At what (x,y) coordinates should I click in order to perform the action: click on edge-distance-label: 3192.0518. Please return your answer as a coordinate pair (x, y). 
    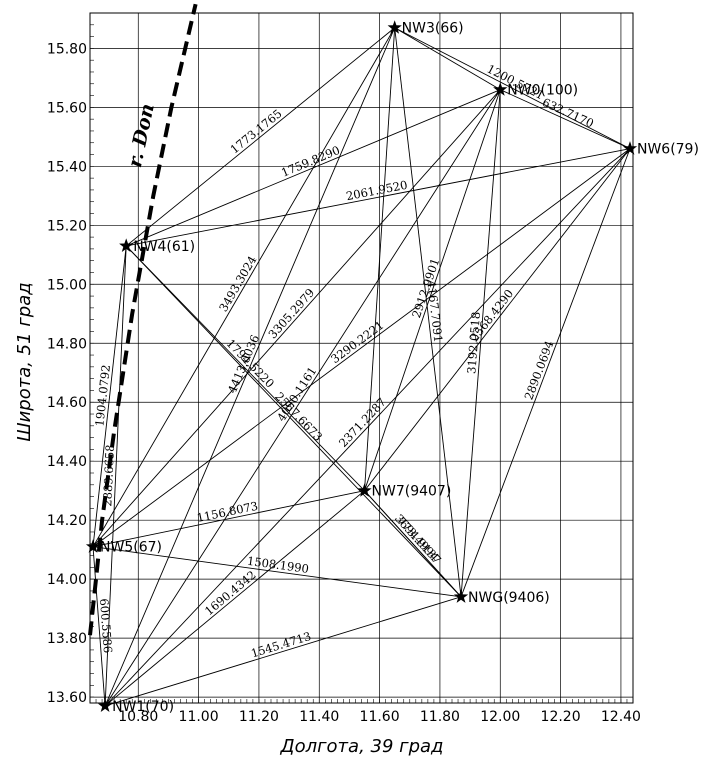
    Looking at the image, I should click on (473, 342).